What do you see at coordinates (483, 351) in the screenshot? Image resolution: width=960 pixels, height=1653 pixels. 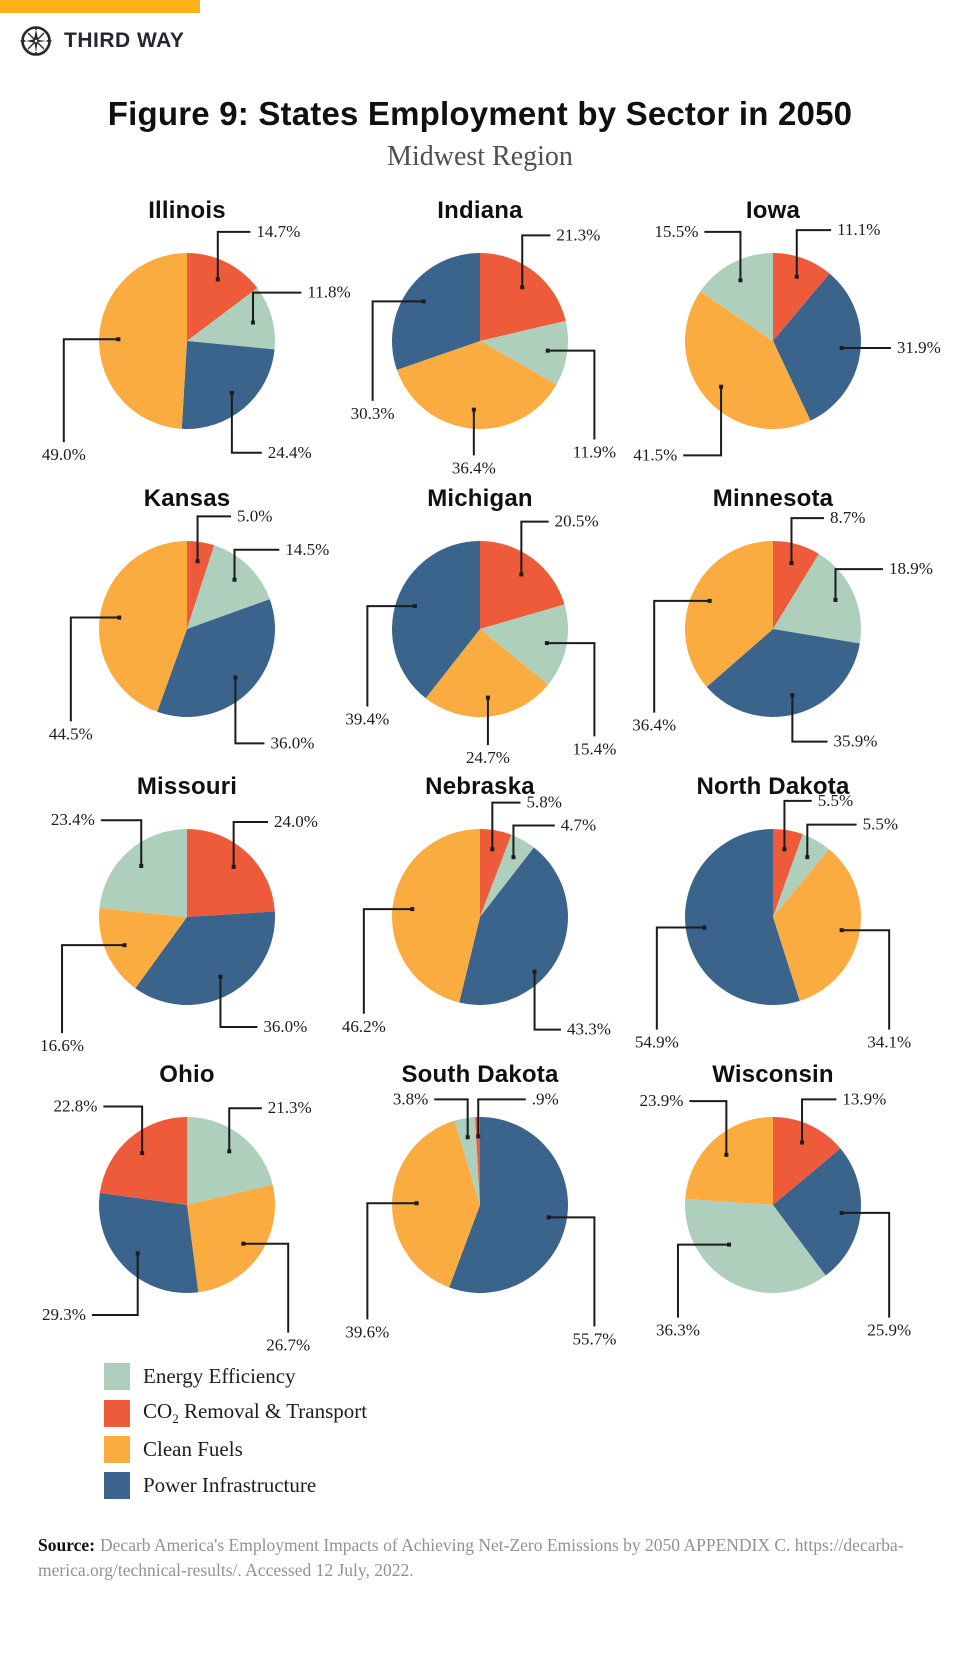 I see `pie-chart-indiana: 21.3% 11.9% 36.4% 30.3%` at bounding box center [483, 351].